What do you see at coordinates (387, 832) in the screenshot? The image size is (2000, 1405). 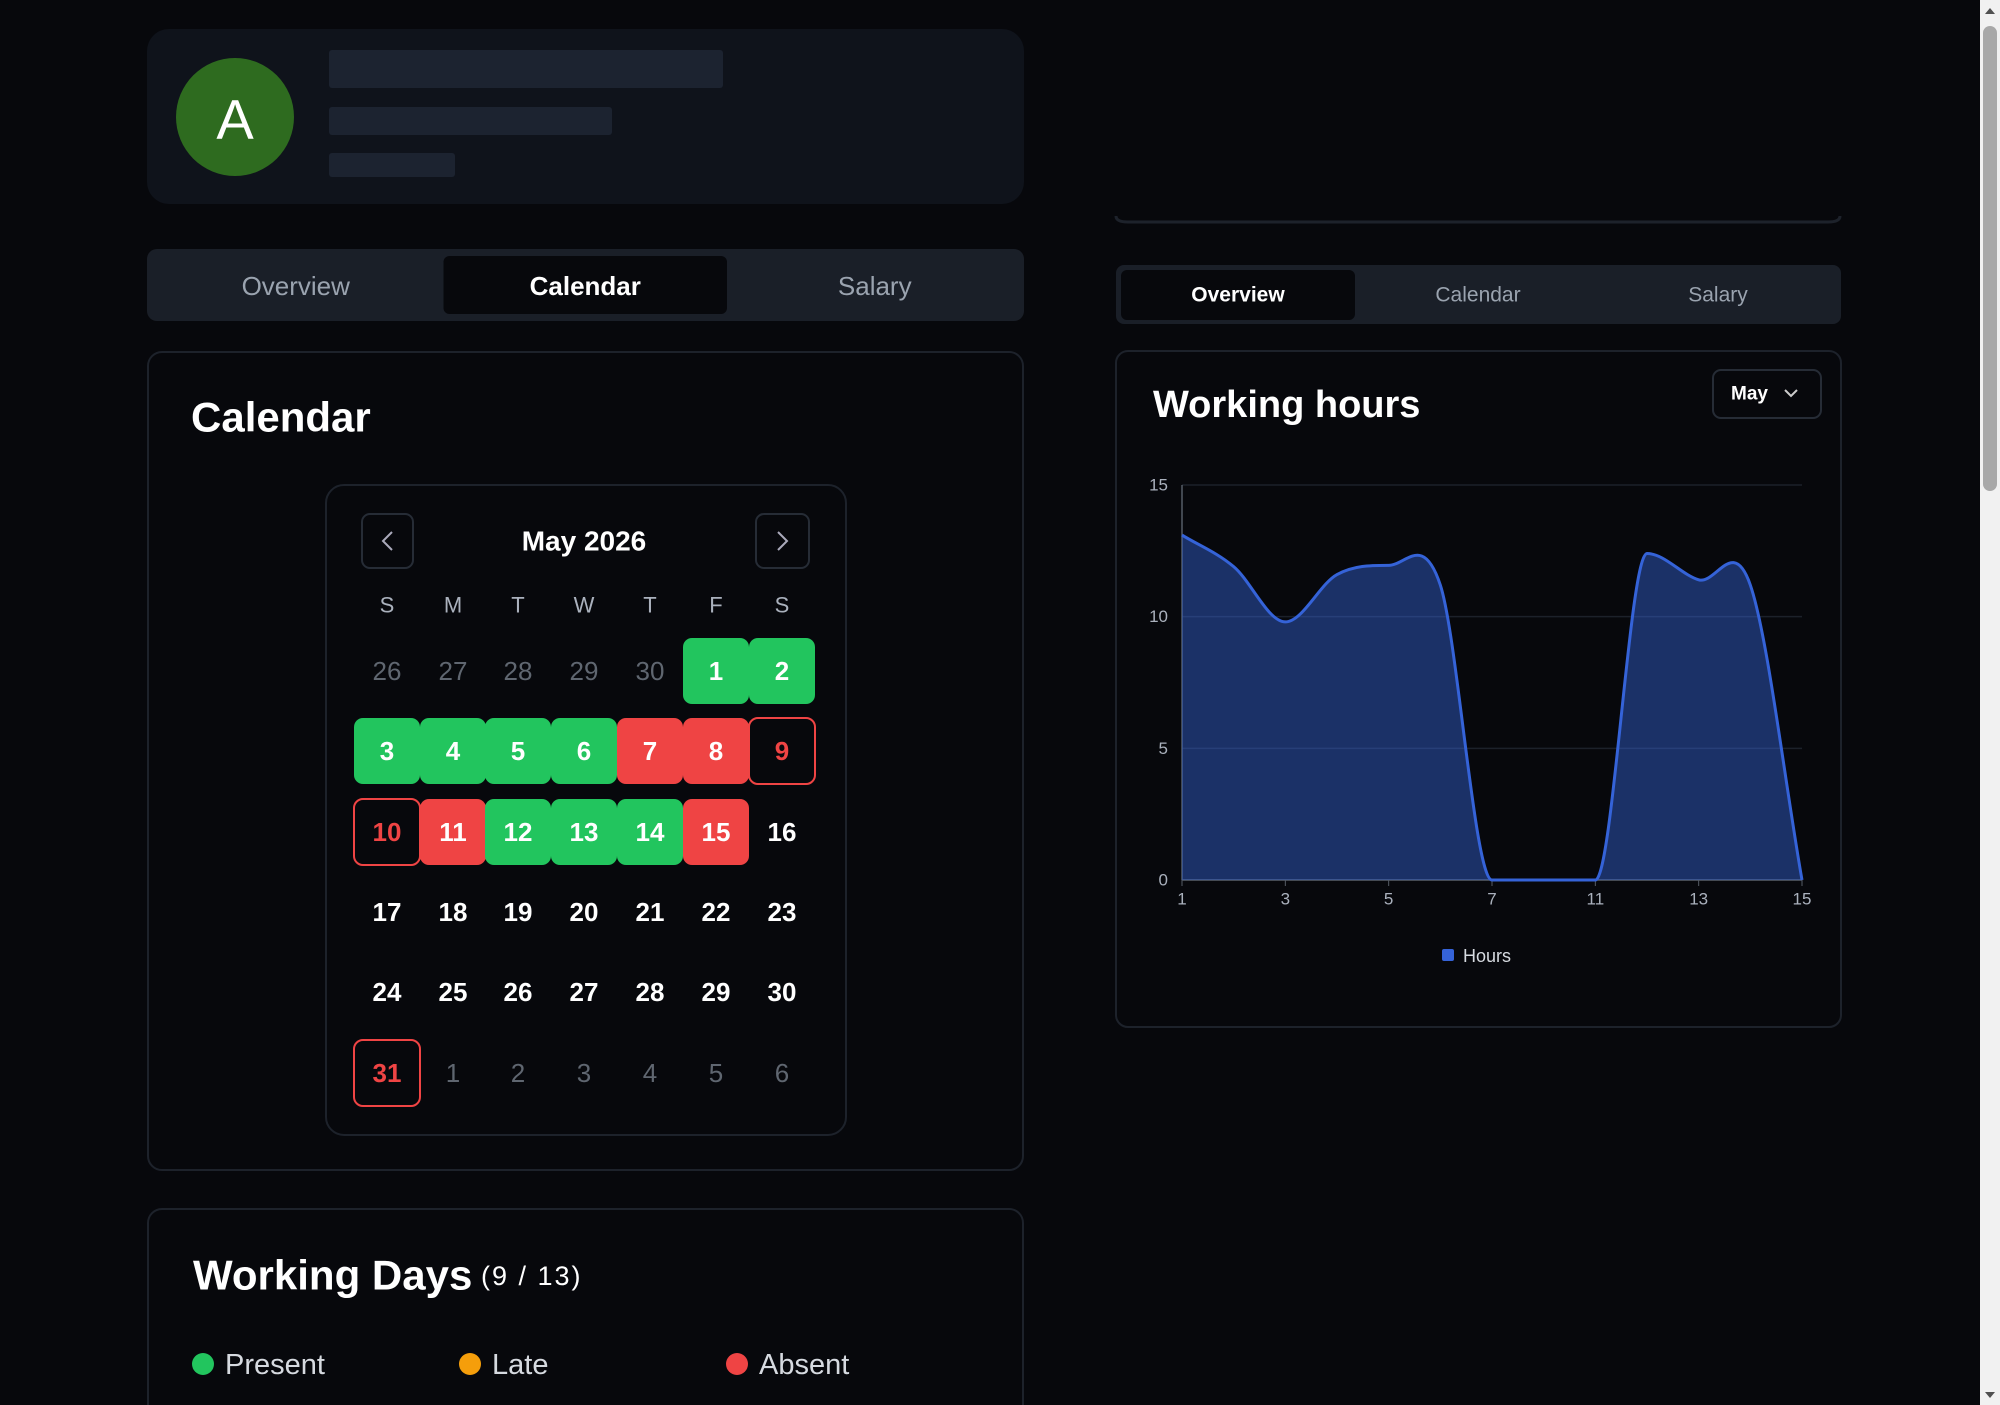 I see `day: 10` at bounding box center [387, 832].